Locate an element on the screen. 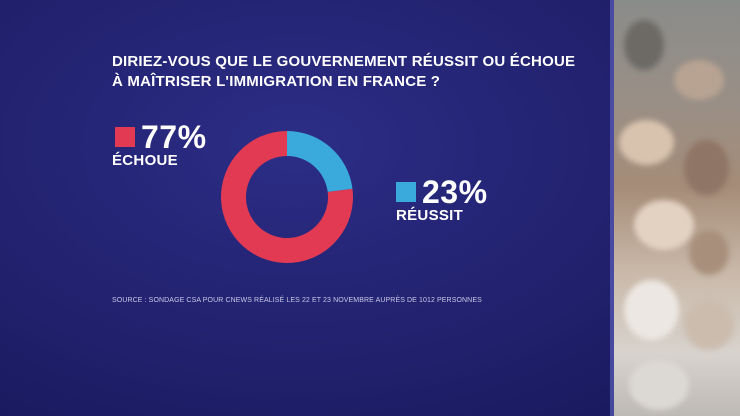 The image size is (740, 416). donut-slice-reussit is located at coordinates (320, 161).